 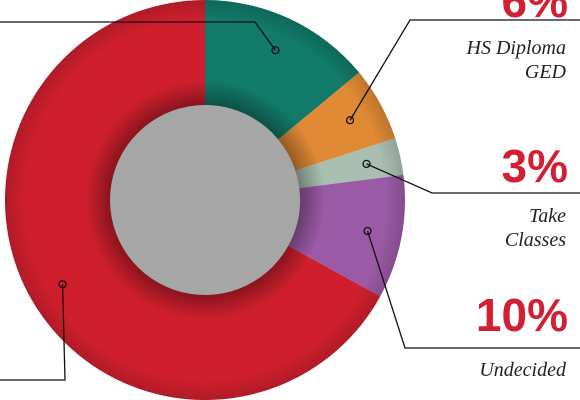 I want to click on category-label: HS Diploma GED, so click(x=516, y=60).